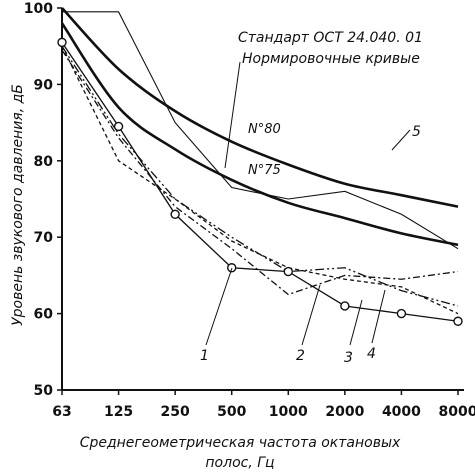 The width and height of the screenshot is (475, 475). Describe the element at coordinates (38, 9) in the screenshot. I see `y-tick-label: 100` at that location.